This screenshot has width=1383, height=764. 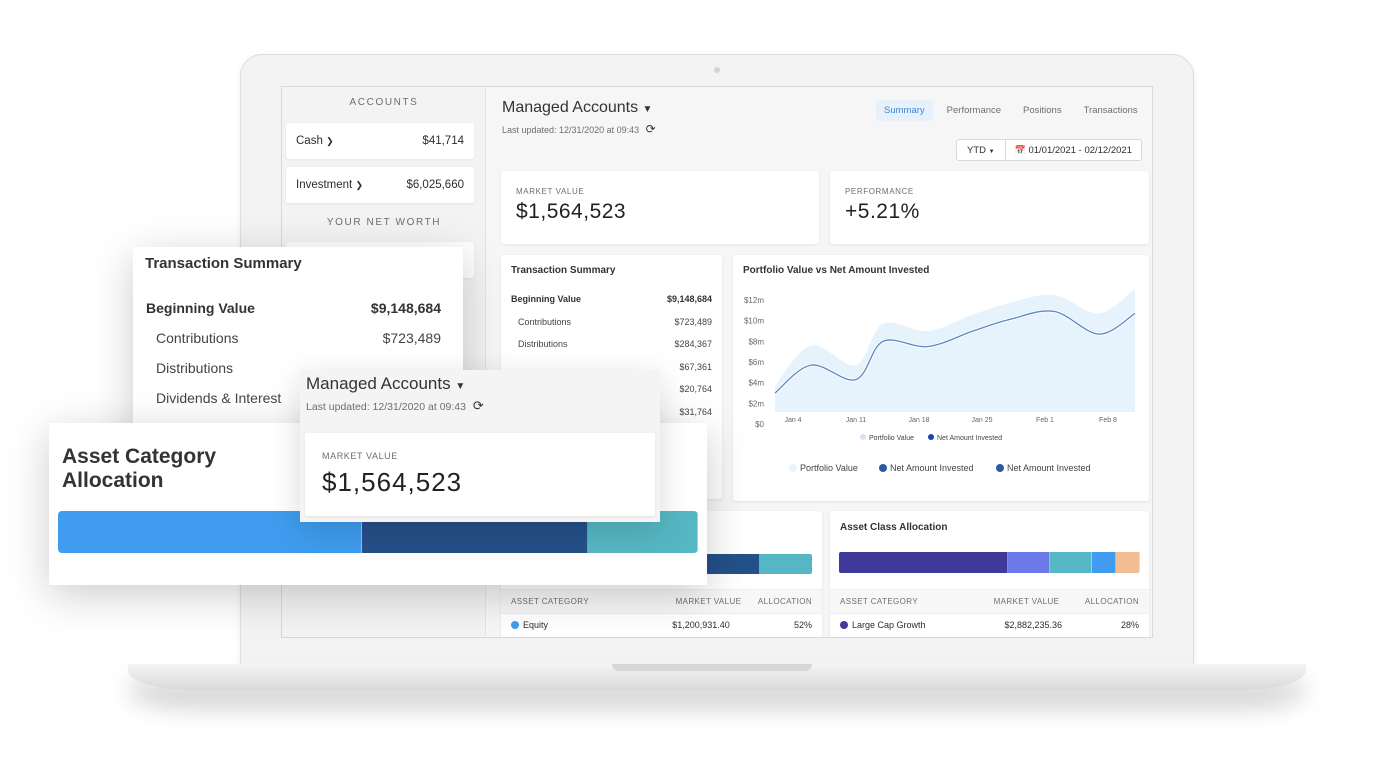 What do you see at coordinates (380, 185) in the screenshot?
I see `account-investment: Investment ❯ $6,025,660` at bounding box center [380, 185].